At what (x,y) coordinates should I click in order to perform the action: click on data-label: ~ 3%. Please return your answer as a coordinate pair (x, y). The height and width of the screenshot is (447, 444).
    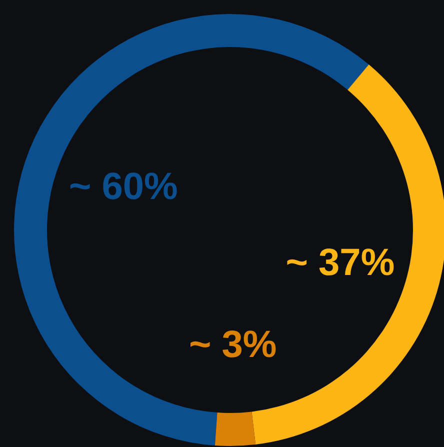
    Looking at the image, I should click on (232, 345).